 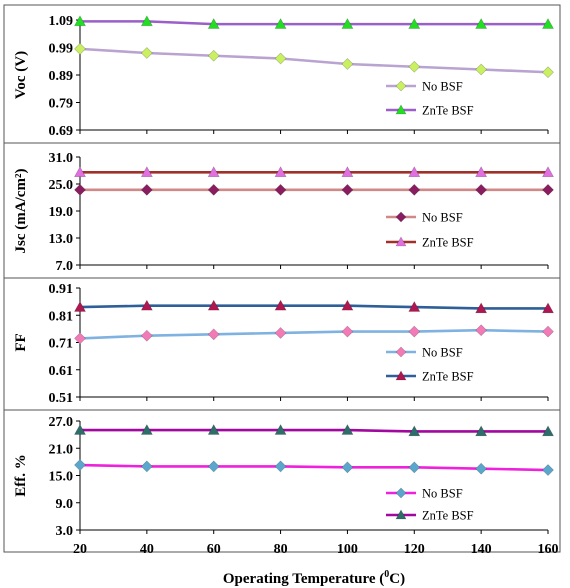 I want to click on y-tick-label: 0.91, so click(x=61, y=289).